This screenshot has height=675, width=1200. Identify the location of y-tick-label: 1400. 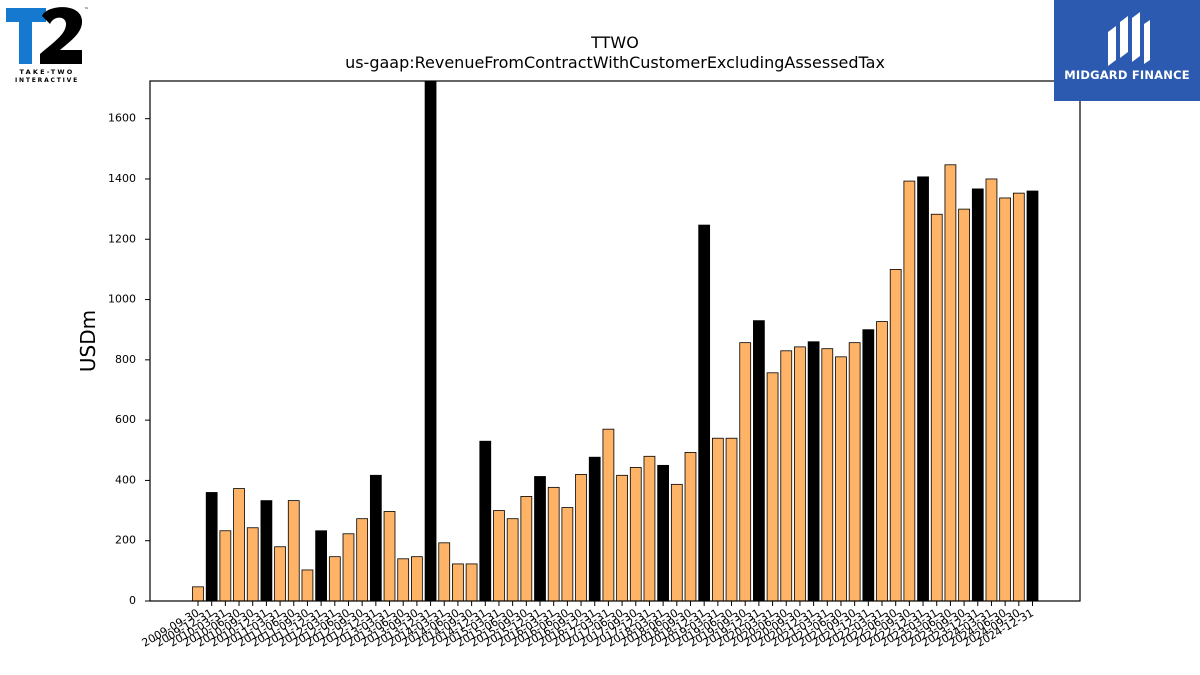
(122, 178).